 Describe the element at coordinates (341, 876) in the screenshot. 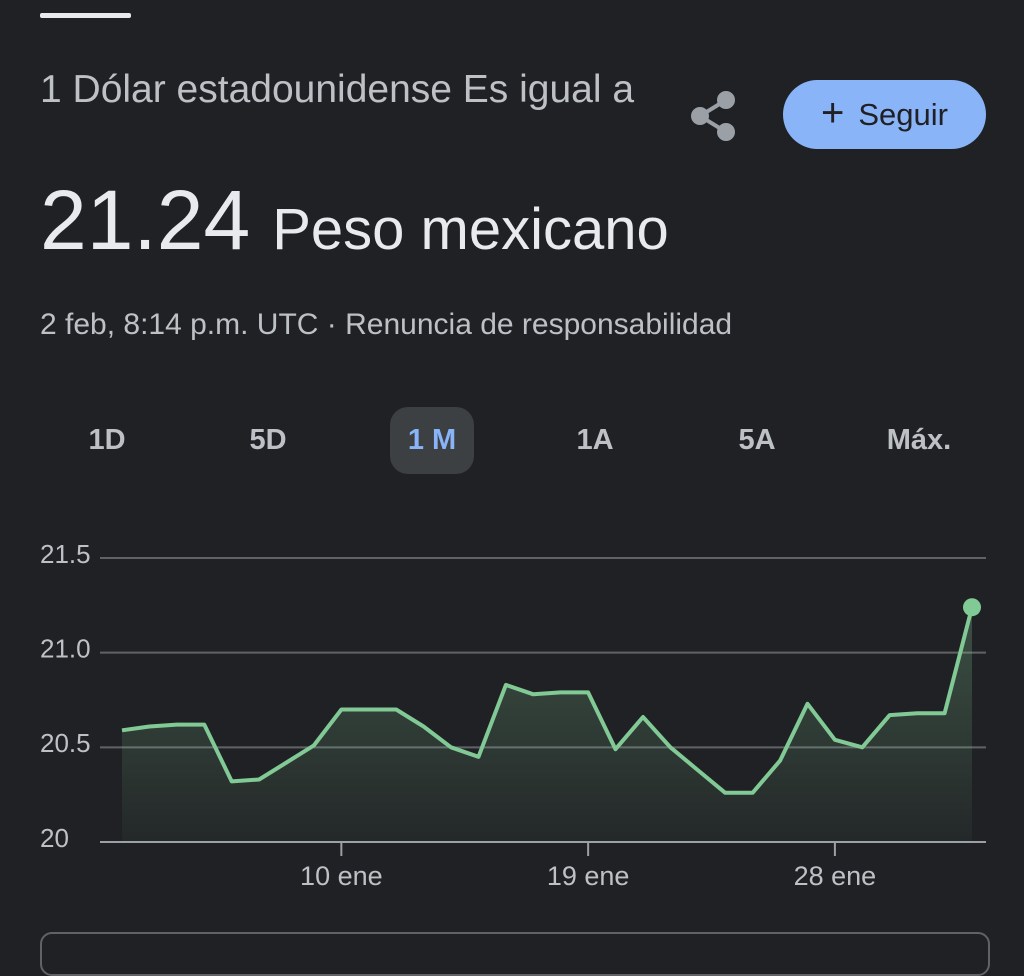

I see `x-tick-label: 10 ene` at that location.